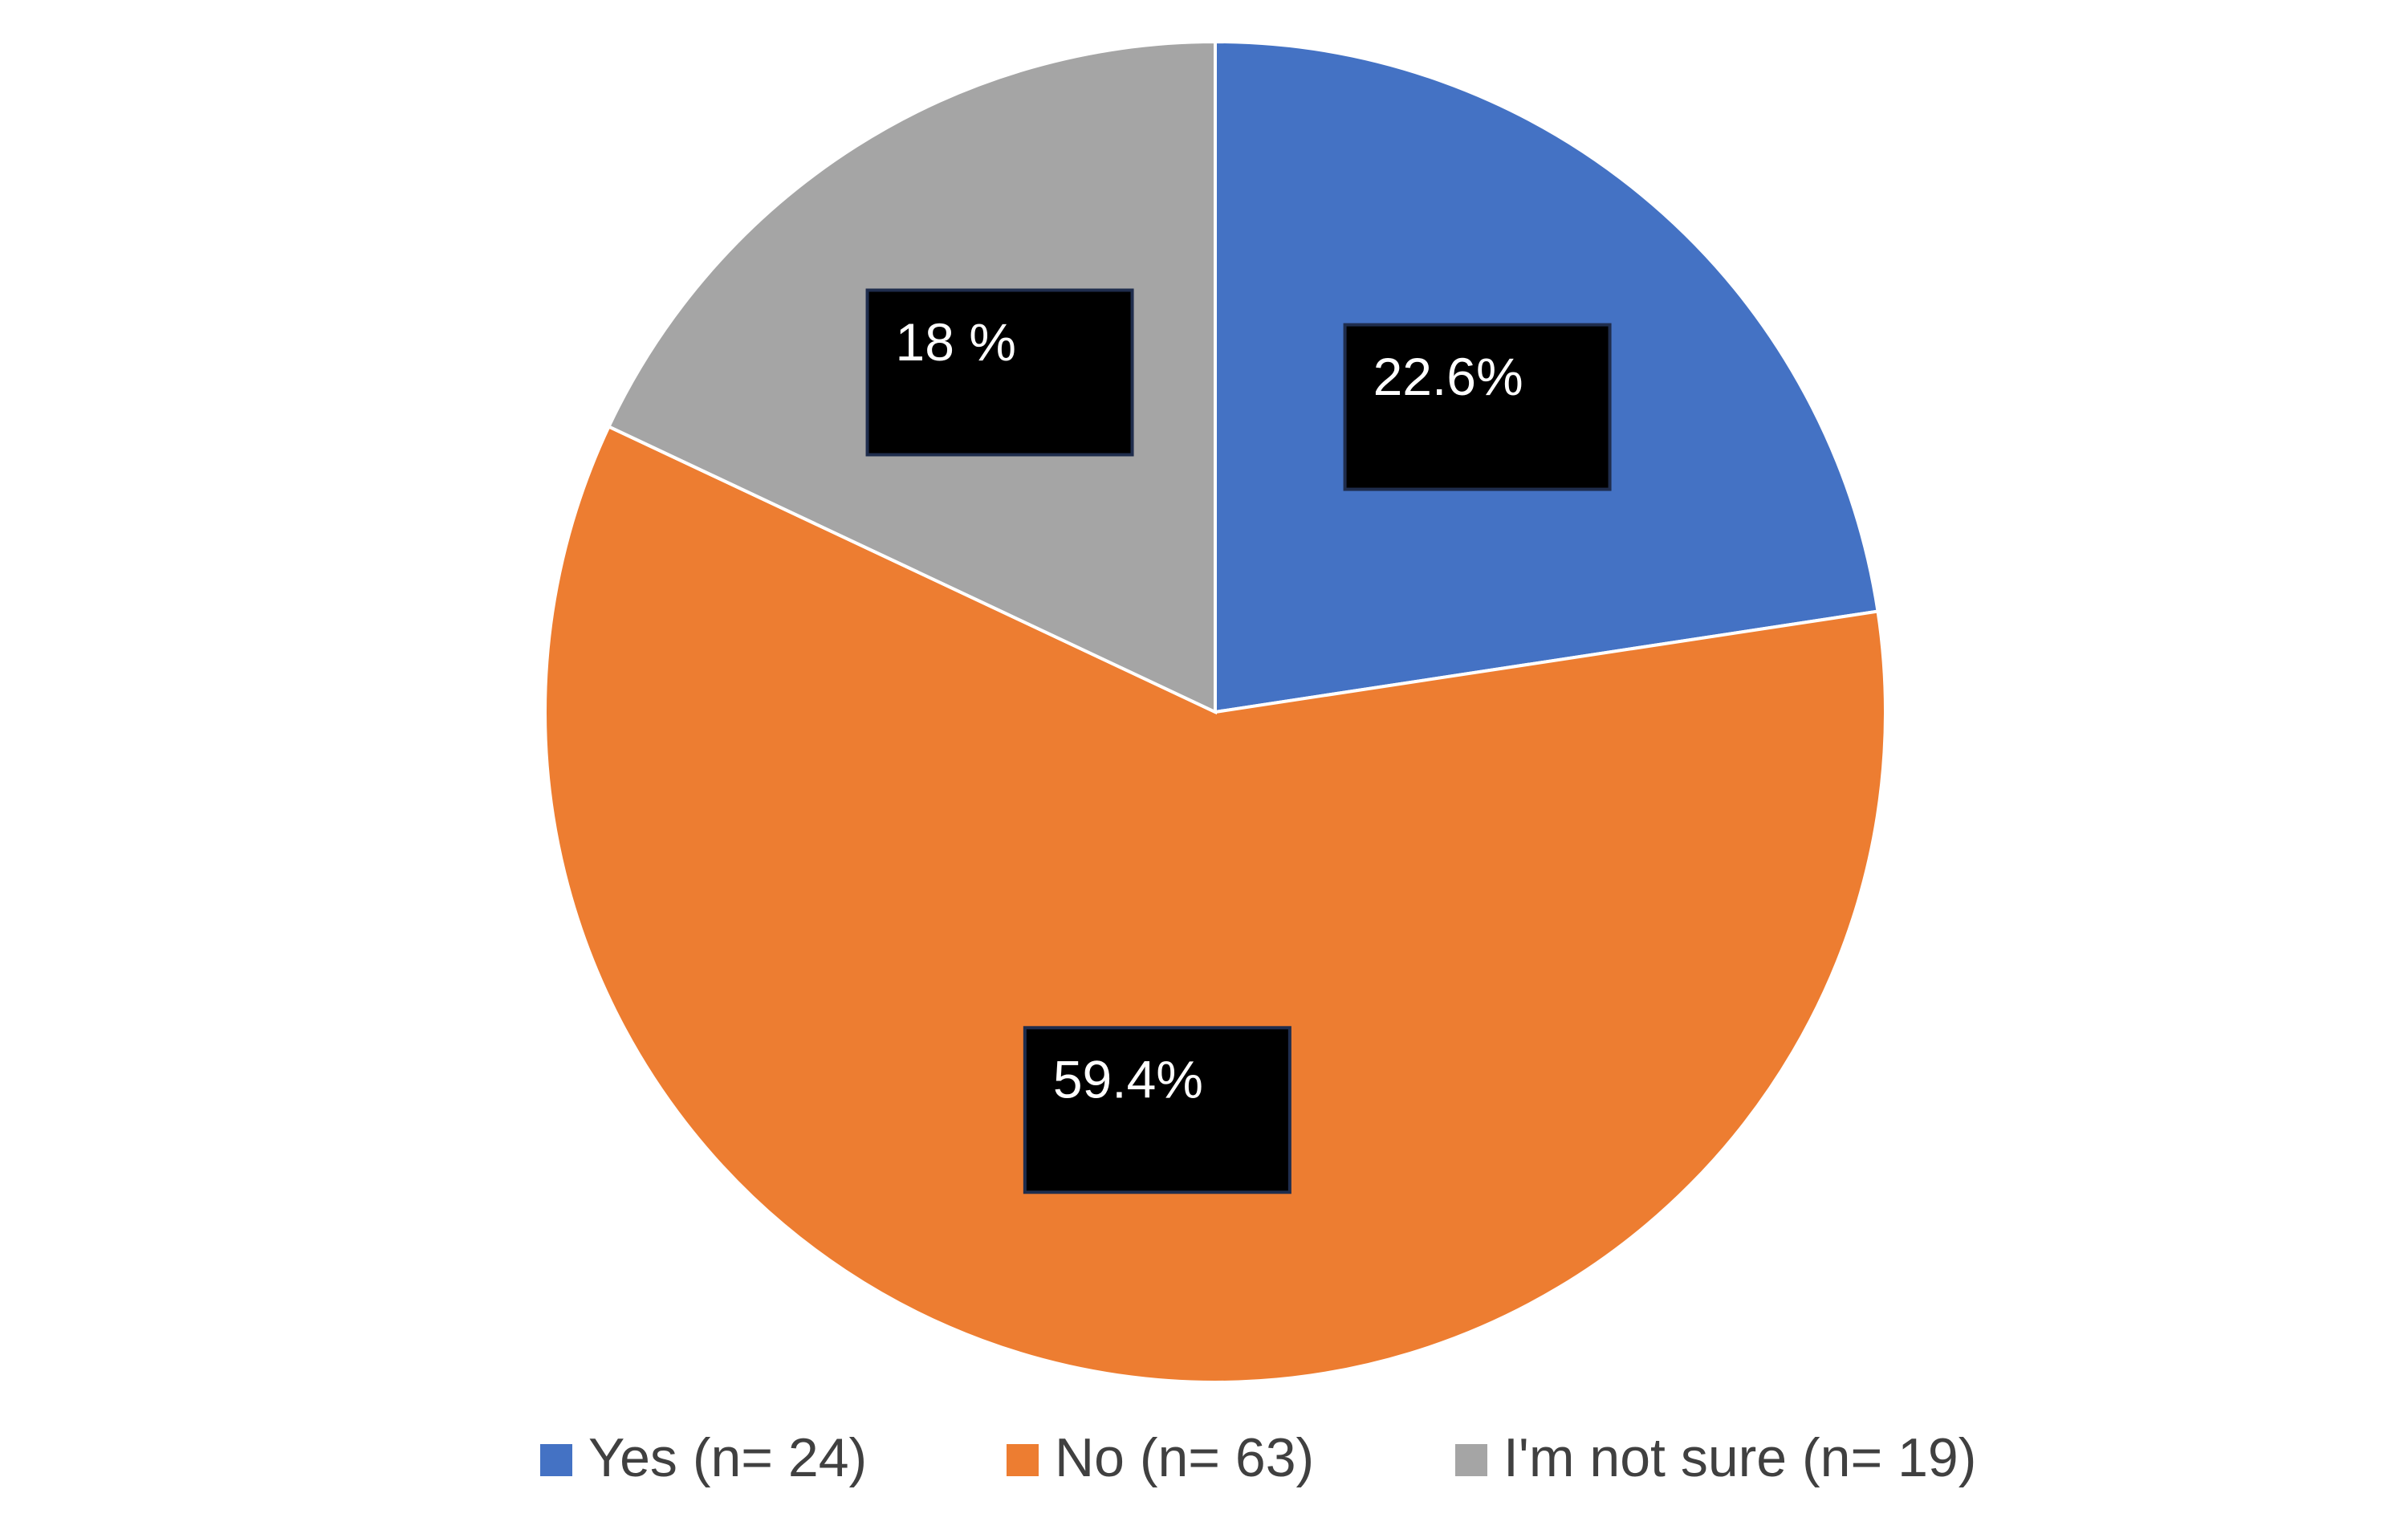  Describe the element at coordinates (1128, 1079) in the screenshot. I see `data-label: 59.4%` at that location.